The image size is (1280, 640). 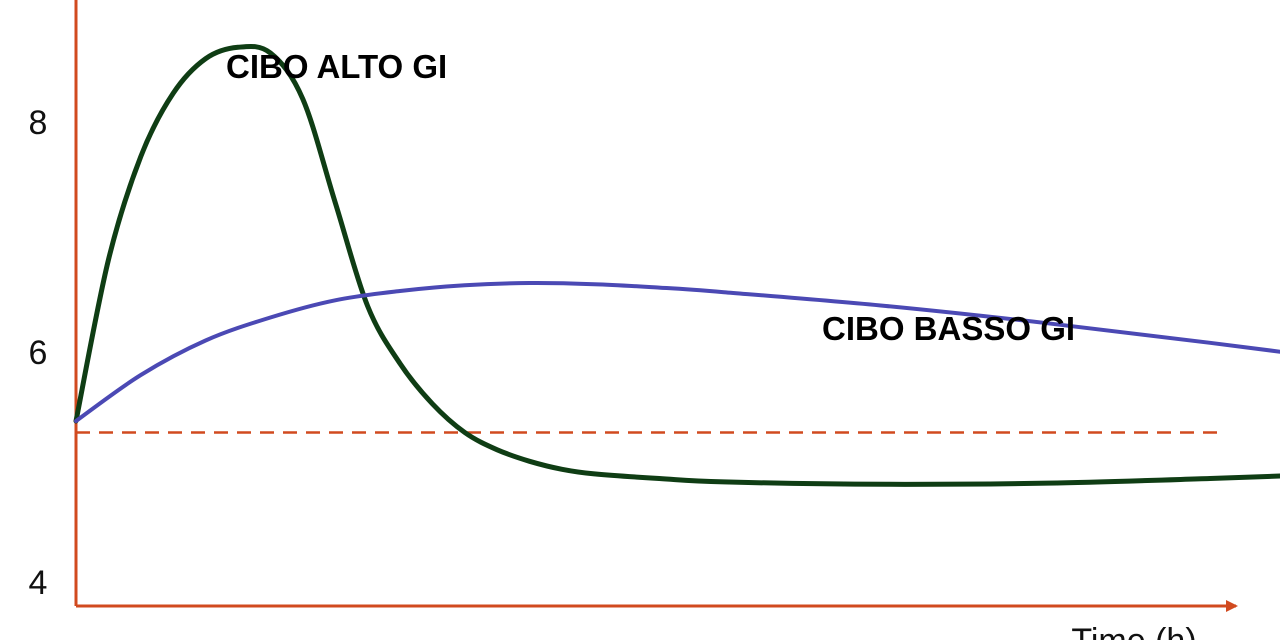 I want to click on low-gi-label: CIBO BASSO GI, so click(x=948, y=328).